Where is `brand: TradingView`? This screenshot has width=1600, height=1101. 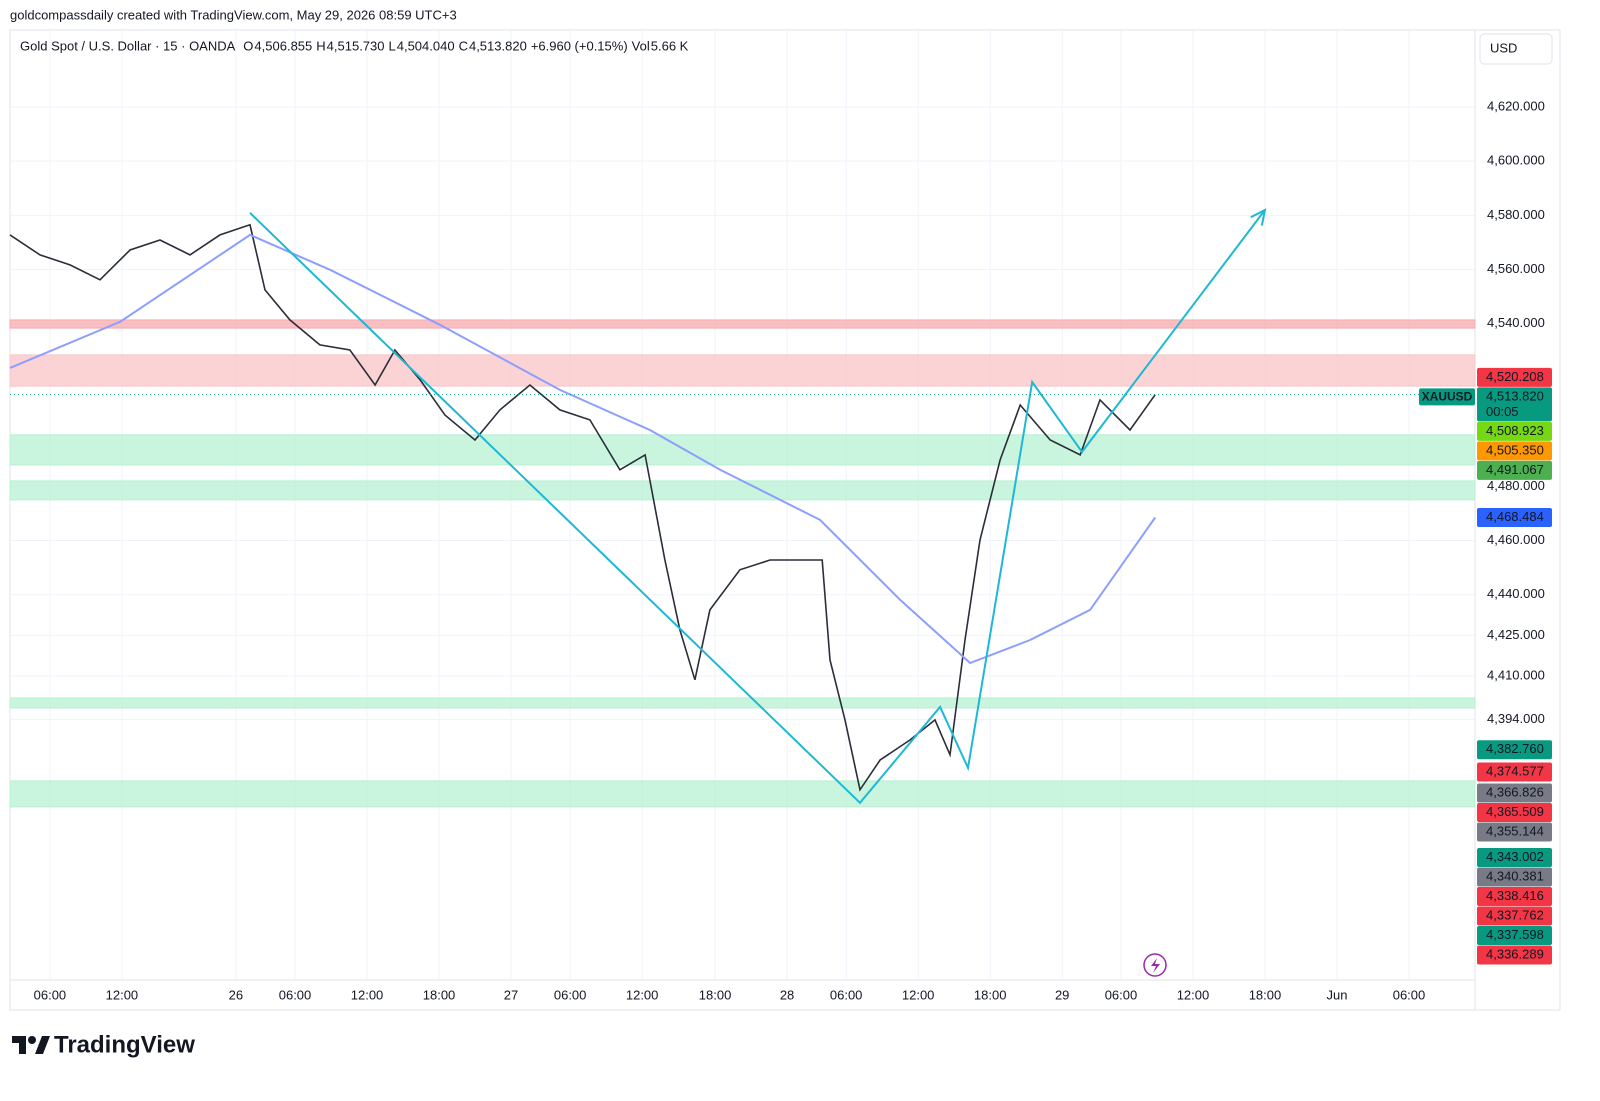
brand: TradingView is located at coordinates (124, 1044).